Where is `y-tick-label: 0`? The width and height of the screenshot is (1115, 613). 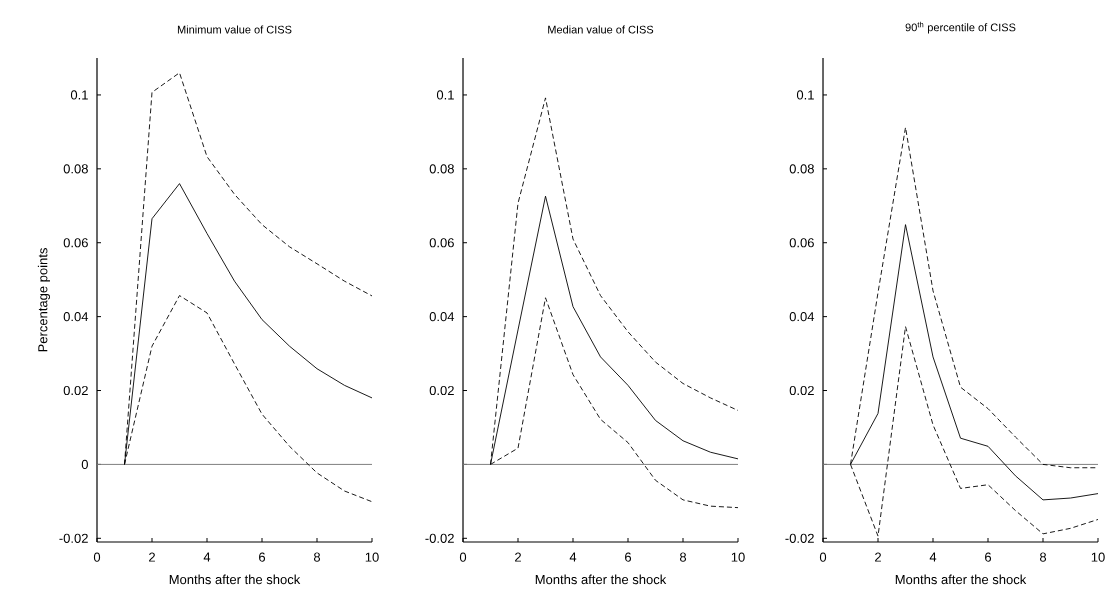 y-tick-label: 0 is located at coordinates (84, 464).